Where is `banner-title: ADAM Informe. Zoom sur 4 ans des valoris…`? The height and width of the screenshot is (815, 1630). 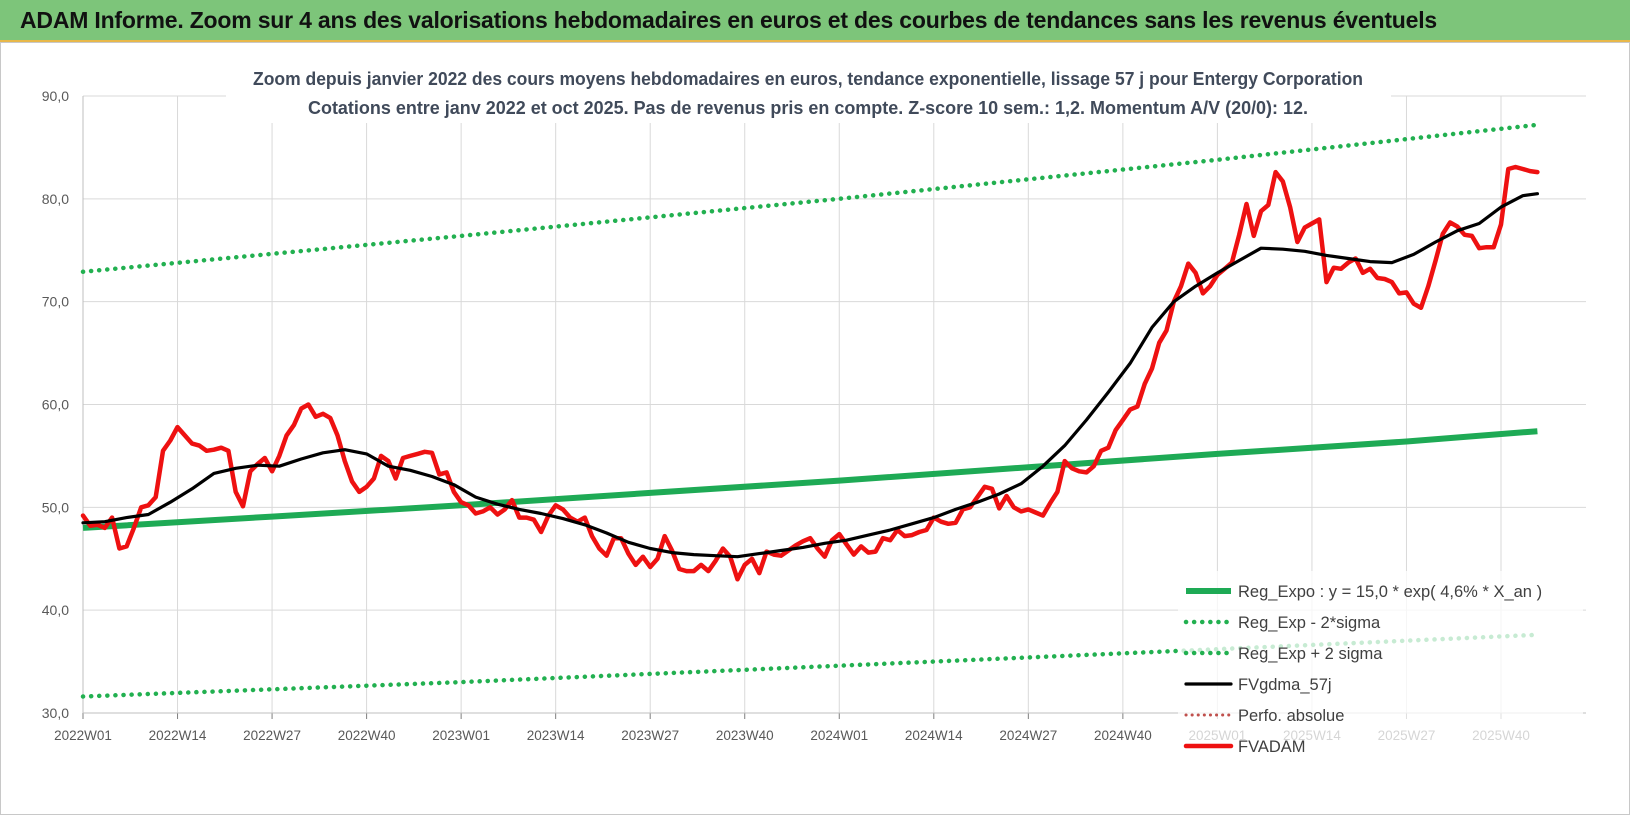 banner-title: ADAM Informe. Zoom sur 4 ans des valoris… is located at coordinates (729, 20).